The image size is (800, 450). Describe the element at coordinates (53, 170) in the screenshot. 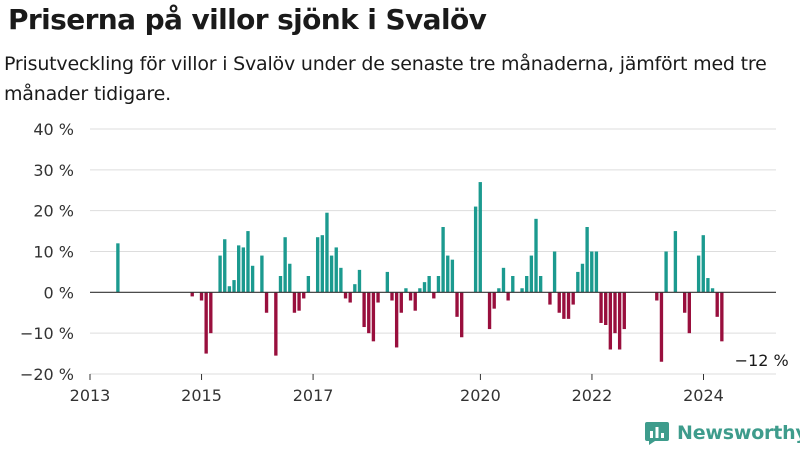

I see `y-tick-label: 30 %` at that location.